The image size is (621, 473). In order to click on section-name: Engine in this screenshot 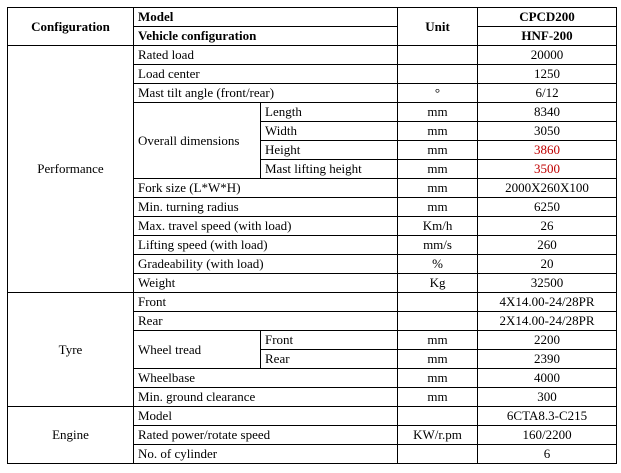, I will do `click(70, 435)`.